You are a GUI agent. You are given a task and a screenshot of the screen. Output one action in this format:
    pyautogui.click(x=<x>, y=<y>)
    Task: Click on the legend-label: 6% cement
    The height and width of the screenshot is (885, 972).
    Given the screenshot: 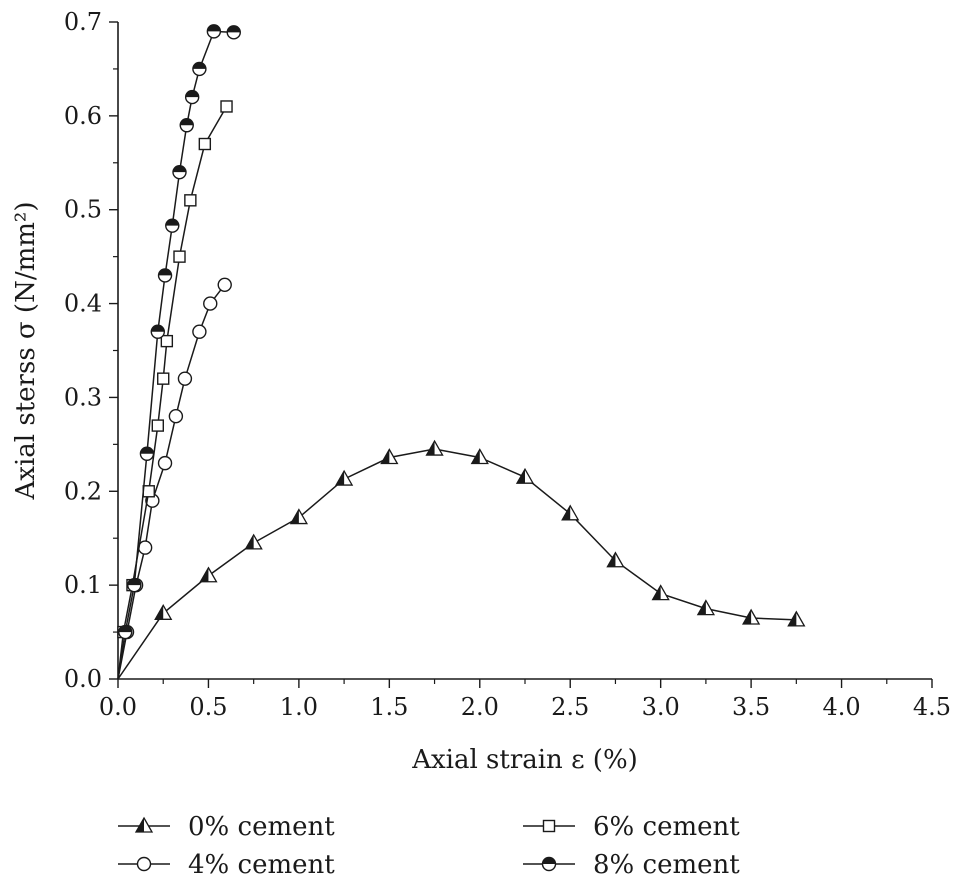 What is the action you would take?
    pyautogui.click(x=666, y=827)
    